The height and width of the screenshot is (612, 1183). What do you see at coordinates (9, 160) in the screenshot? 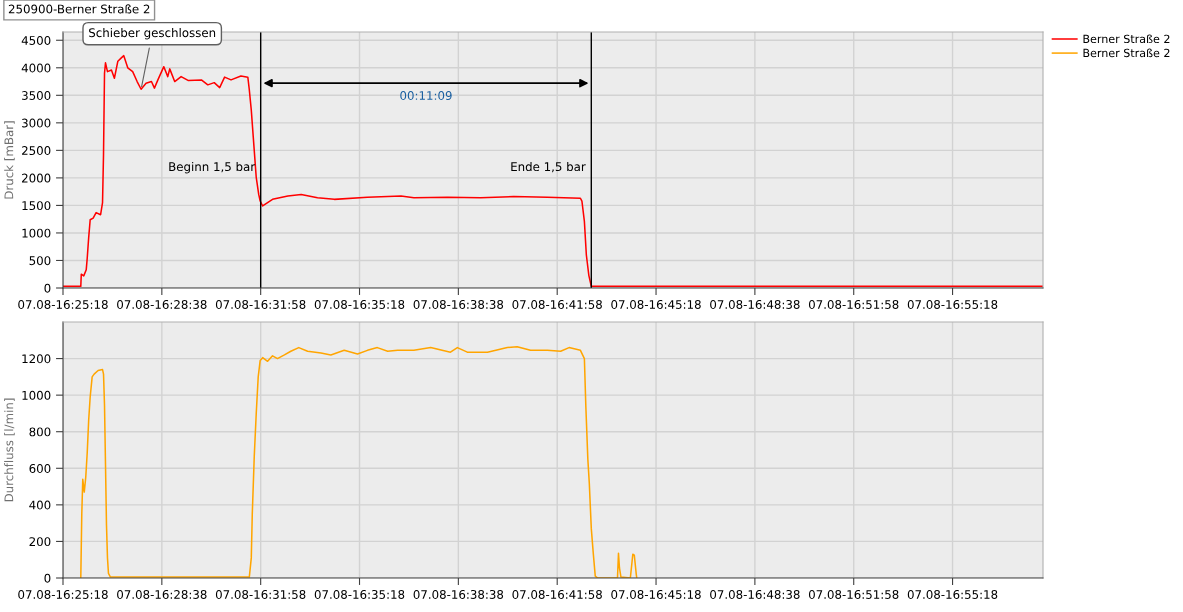
I see `y-axis-title: Druck [mBar]` at bounding box center [9, 160].